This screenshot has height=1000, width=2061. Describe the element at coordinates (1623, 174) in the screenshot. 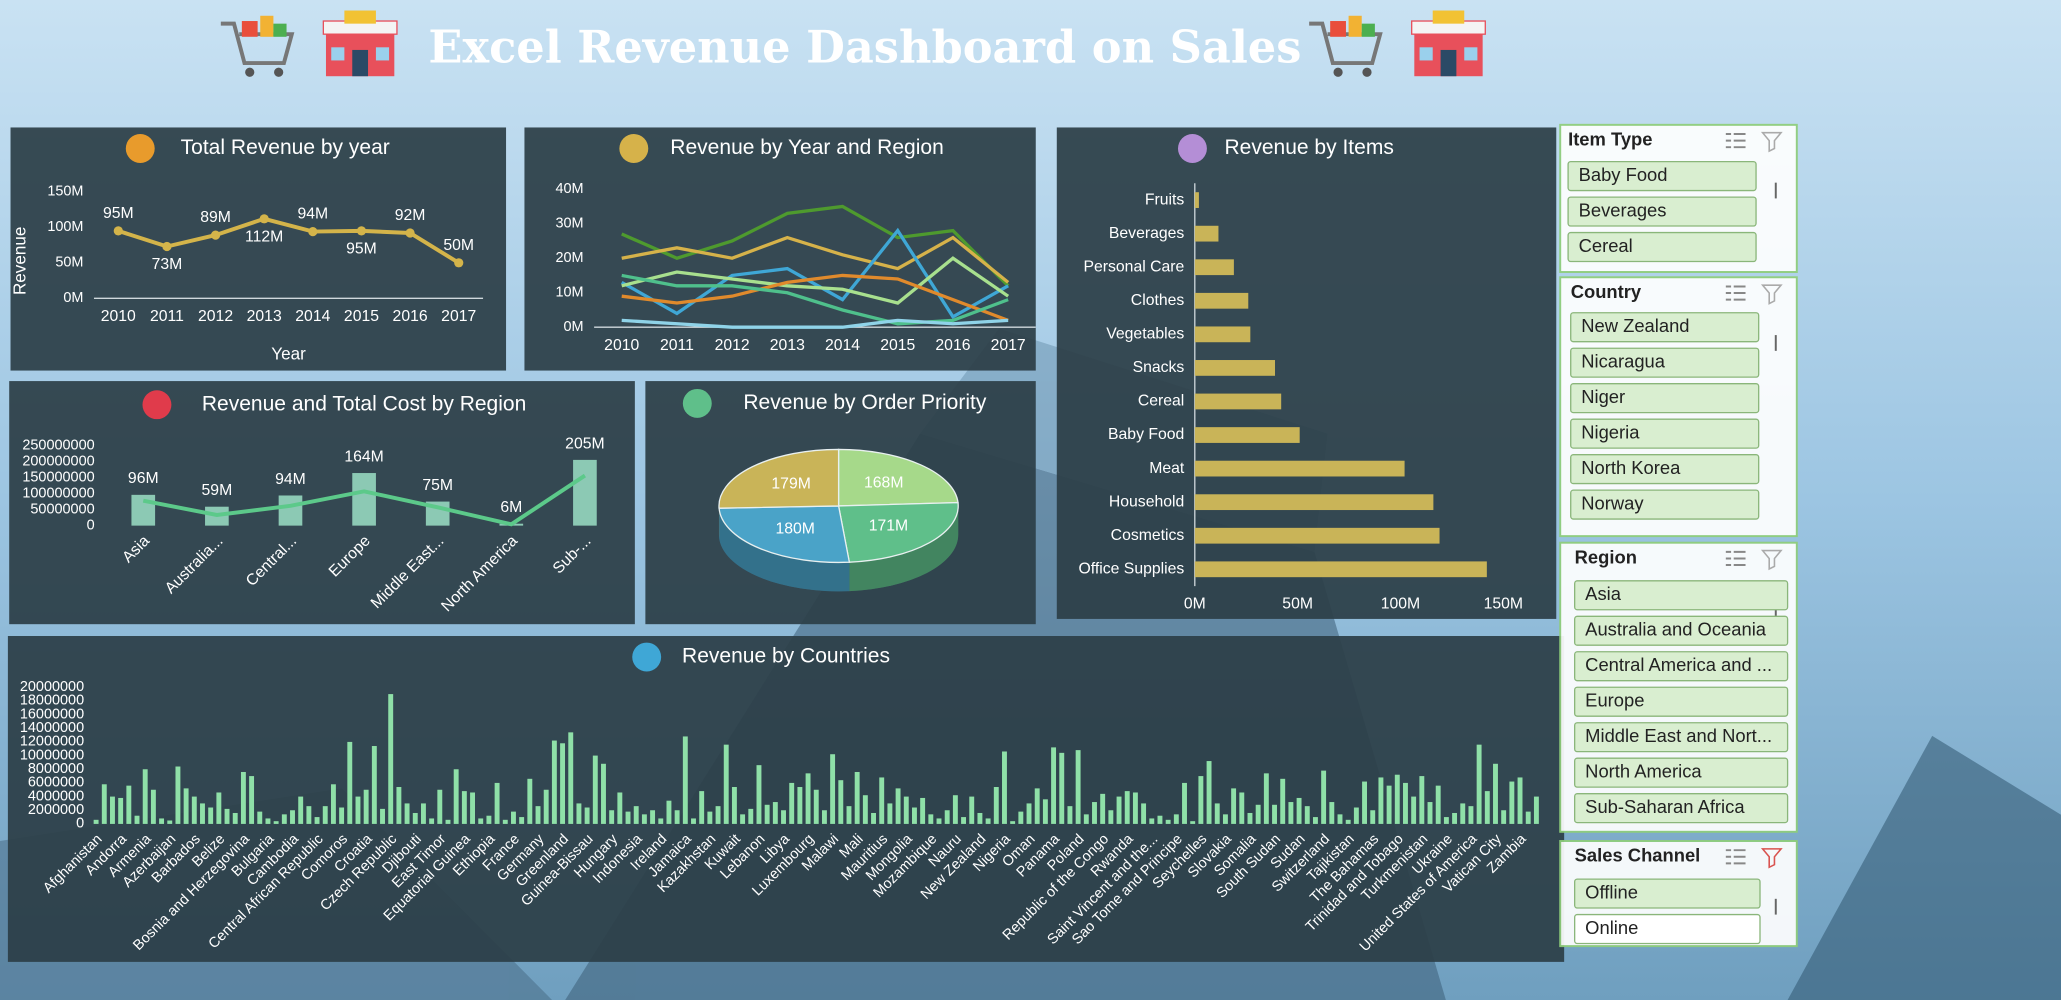

I see `slicer-item-label: Baby Food` at that location.